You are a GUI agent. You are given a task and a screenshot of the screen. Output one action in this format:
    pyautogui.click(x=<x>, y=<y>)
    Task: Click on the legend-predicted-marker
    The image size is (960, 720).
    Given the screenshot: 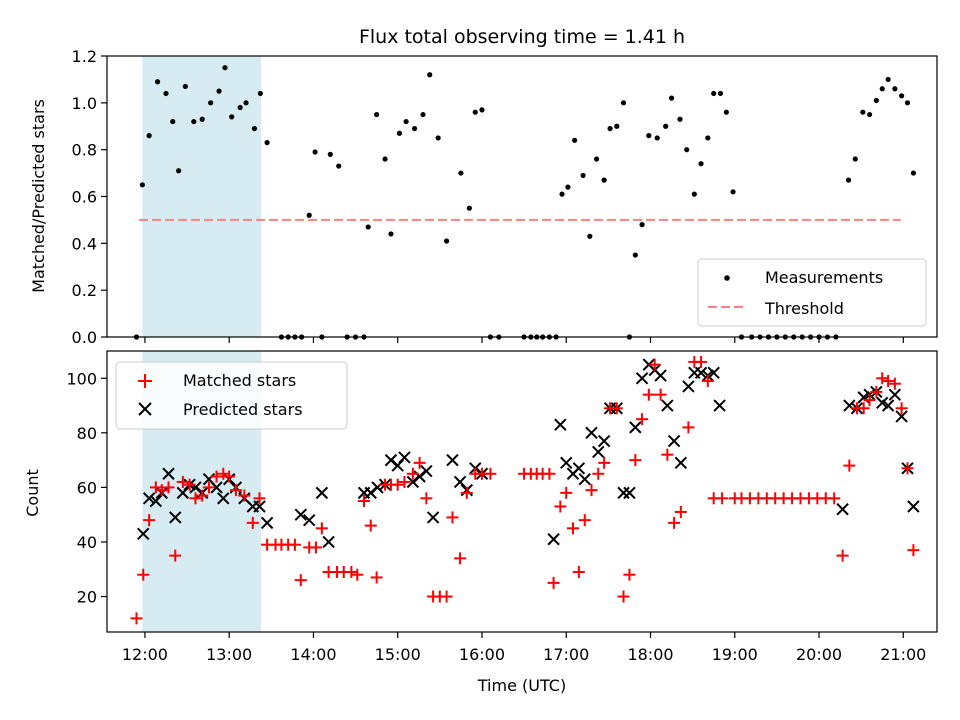 What is the action you would take?
    pyautogui.click(x=145, y=409)
    